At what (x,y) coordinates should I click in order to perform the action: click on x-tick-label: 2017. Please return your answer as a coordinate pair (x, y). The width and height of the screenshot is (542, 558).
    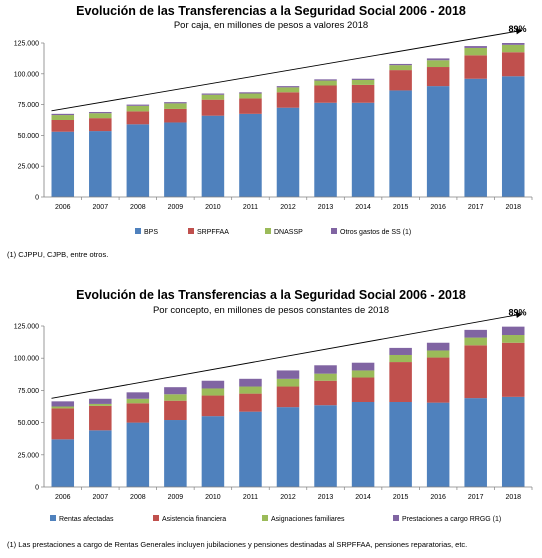
    Looking at the image, I should click on (476, 207).